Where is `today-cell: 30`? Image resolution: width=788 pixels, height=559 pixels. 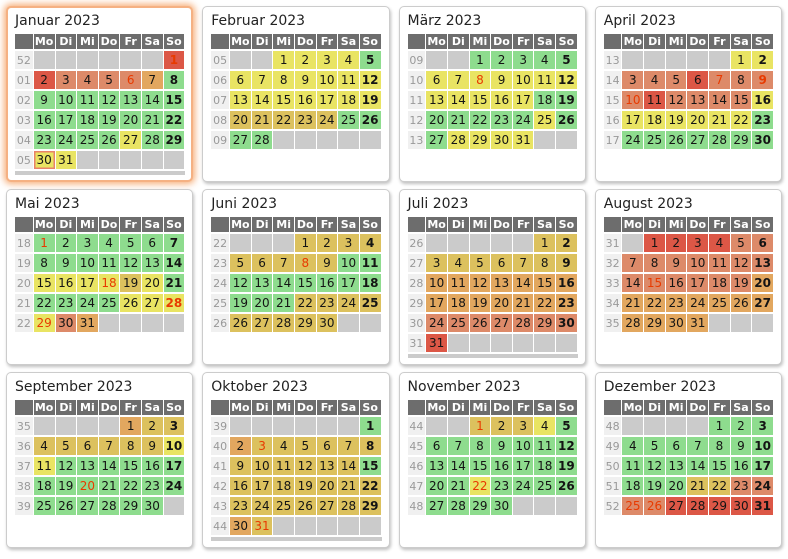 today-cell: 30 is located at coordinates (44, 160).